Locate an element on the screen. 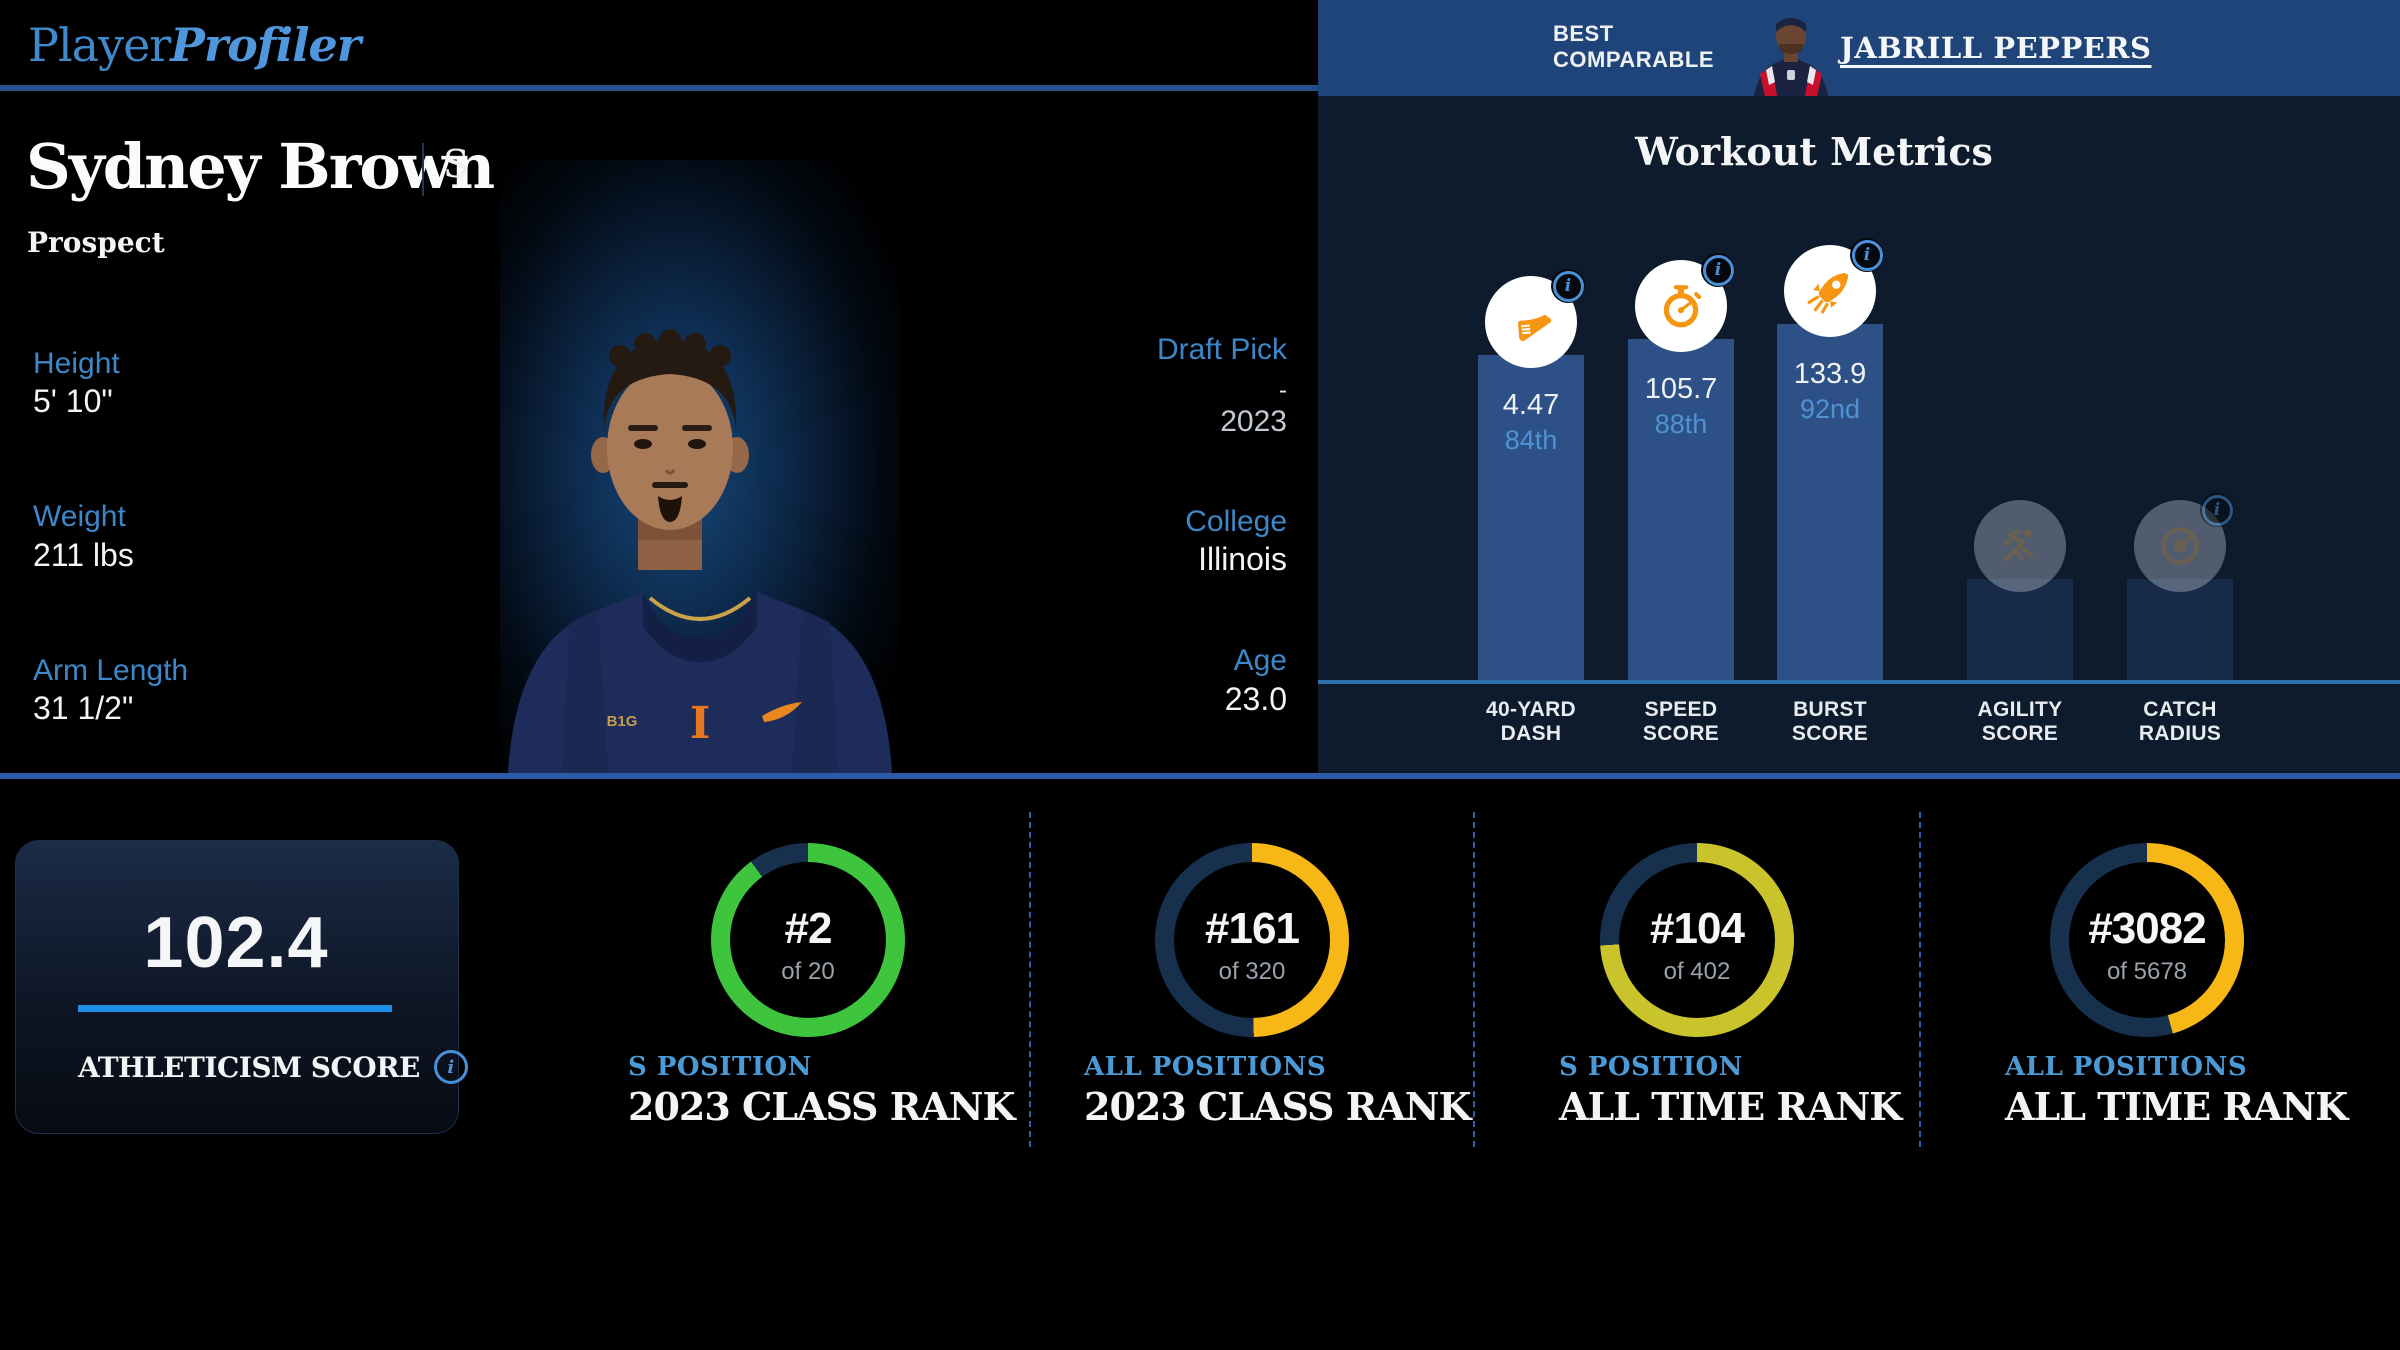 The image size is (2400, 1350). name-position-divider is located at coordinates (423, 169).